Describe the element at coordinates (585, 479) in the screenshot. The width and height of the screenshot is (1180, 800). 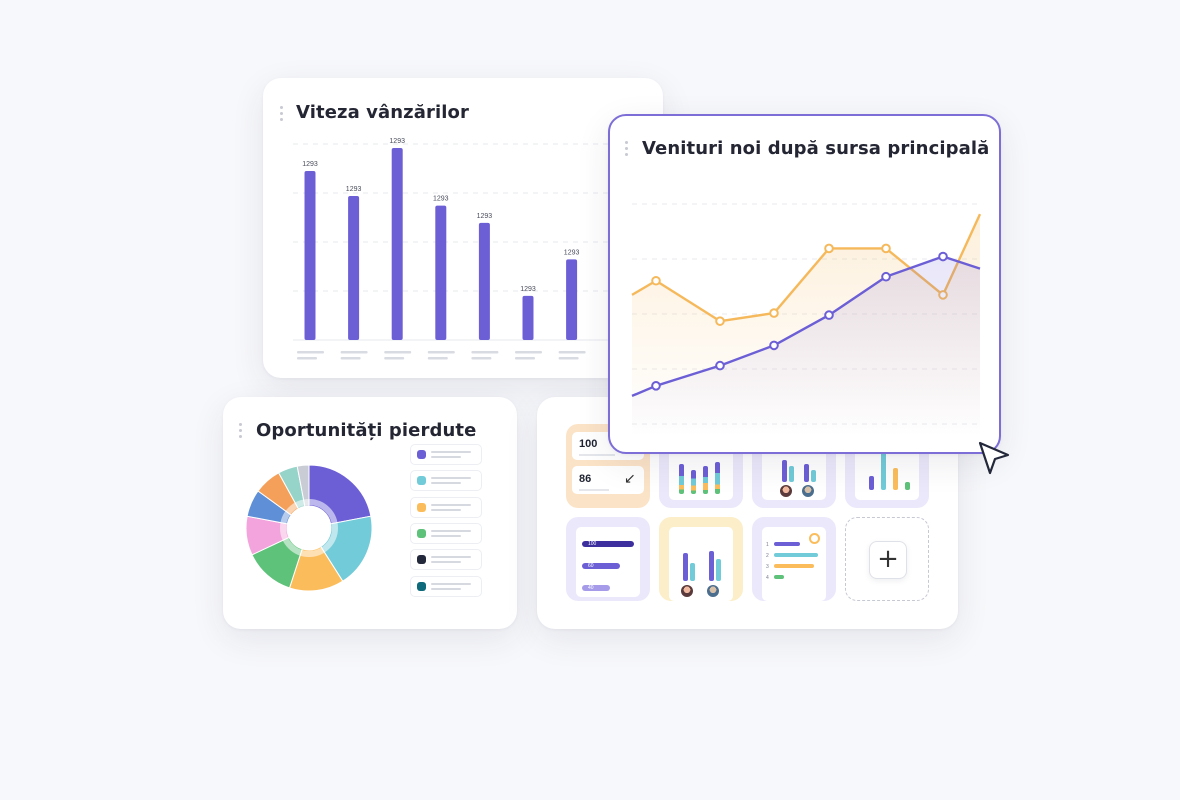
I see `kpi-bottom-value: 86` at that location.